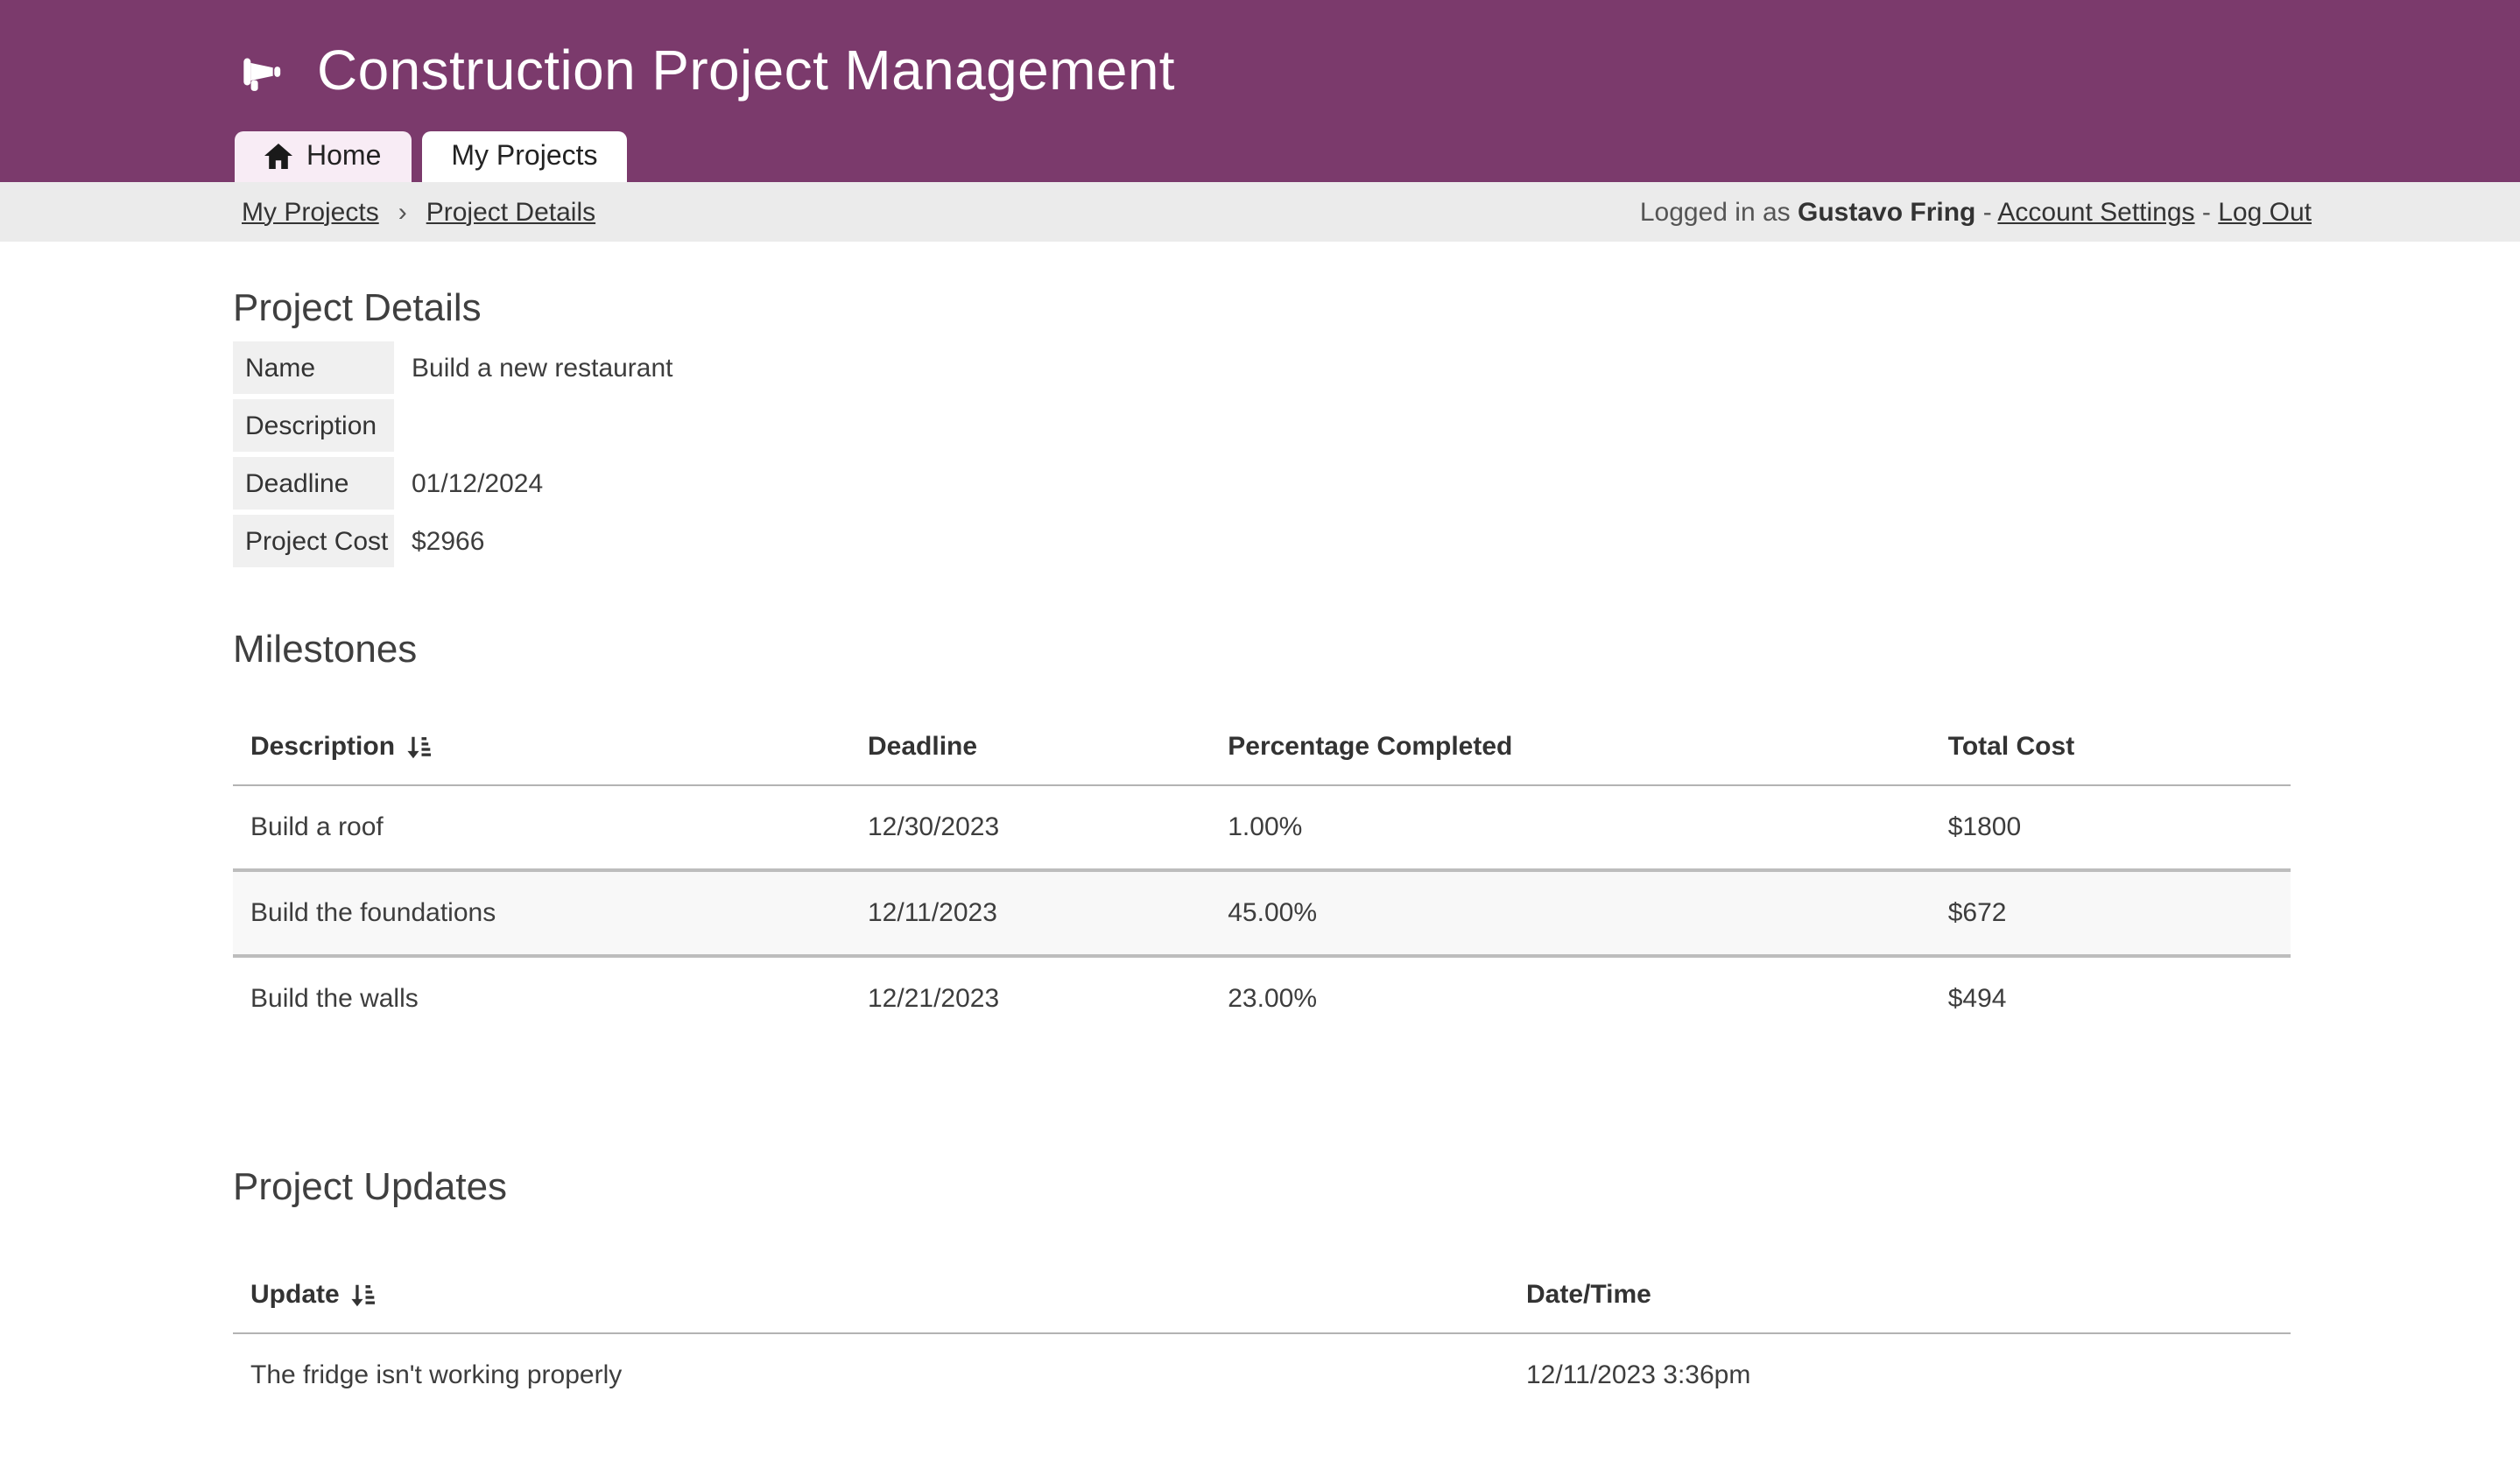 Image resolution: width=2520 pixels, height=1483 pixels. I want to click on field-row-project-cost: Project Cost $2966, so click(1262, 541).